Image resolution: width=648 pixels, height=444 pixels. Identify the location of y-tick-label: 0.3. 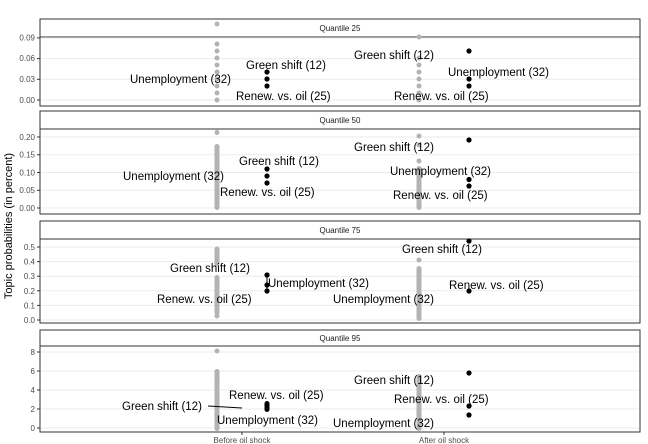
(30, 276).